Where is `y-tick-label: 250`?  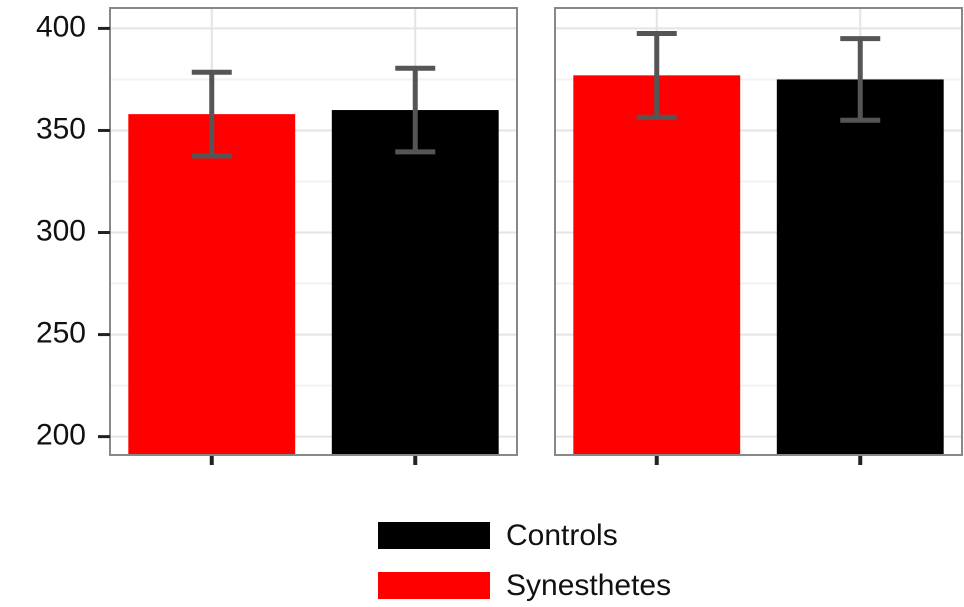
y-tick-label: 250 is located at coordinates (61, 332).